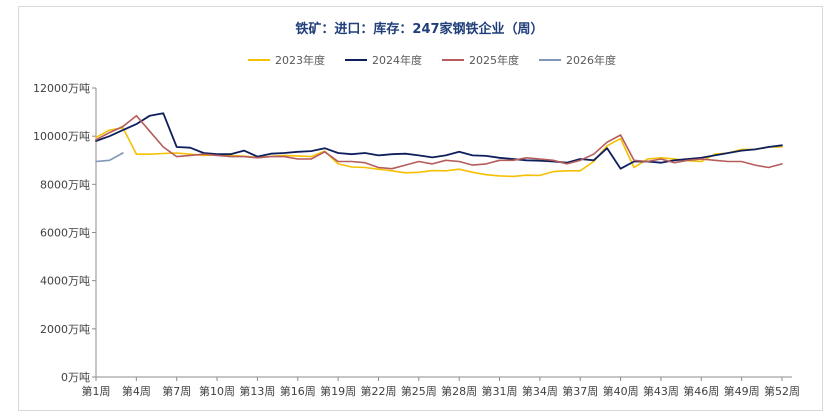 The width and height of the screenshot is (839, 419). I want to click on legend-swatch-2023, so click(259, 60).